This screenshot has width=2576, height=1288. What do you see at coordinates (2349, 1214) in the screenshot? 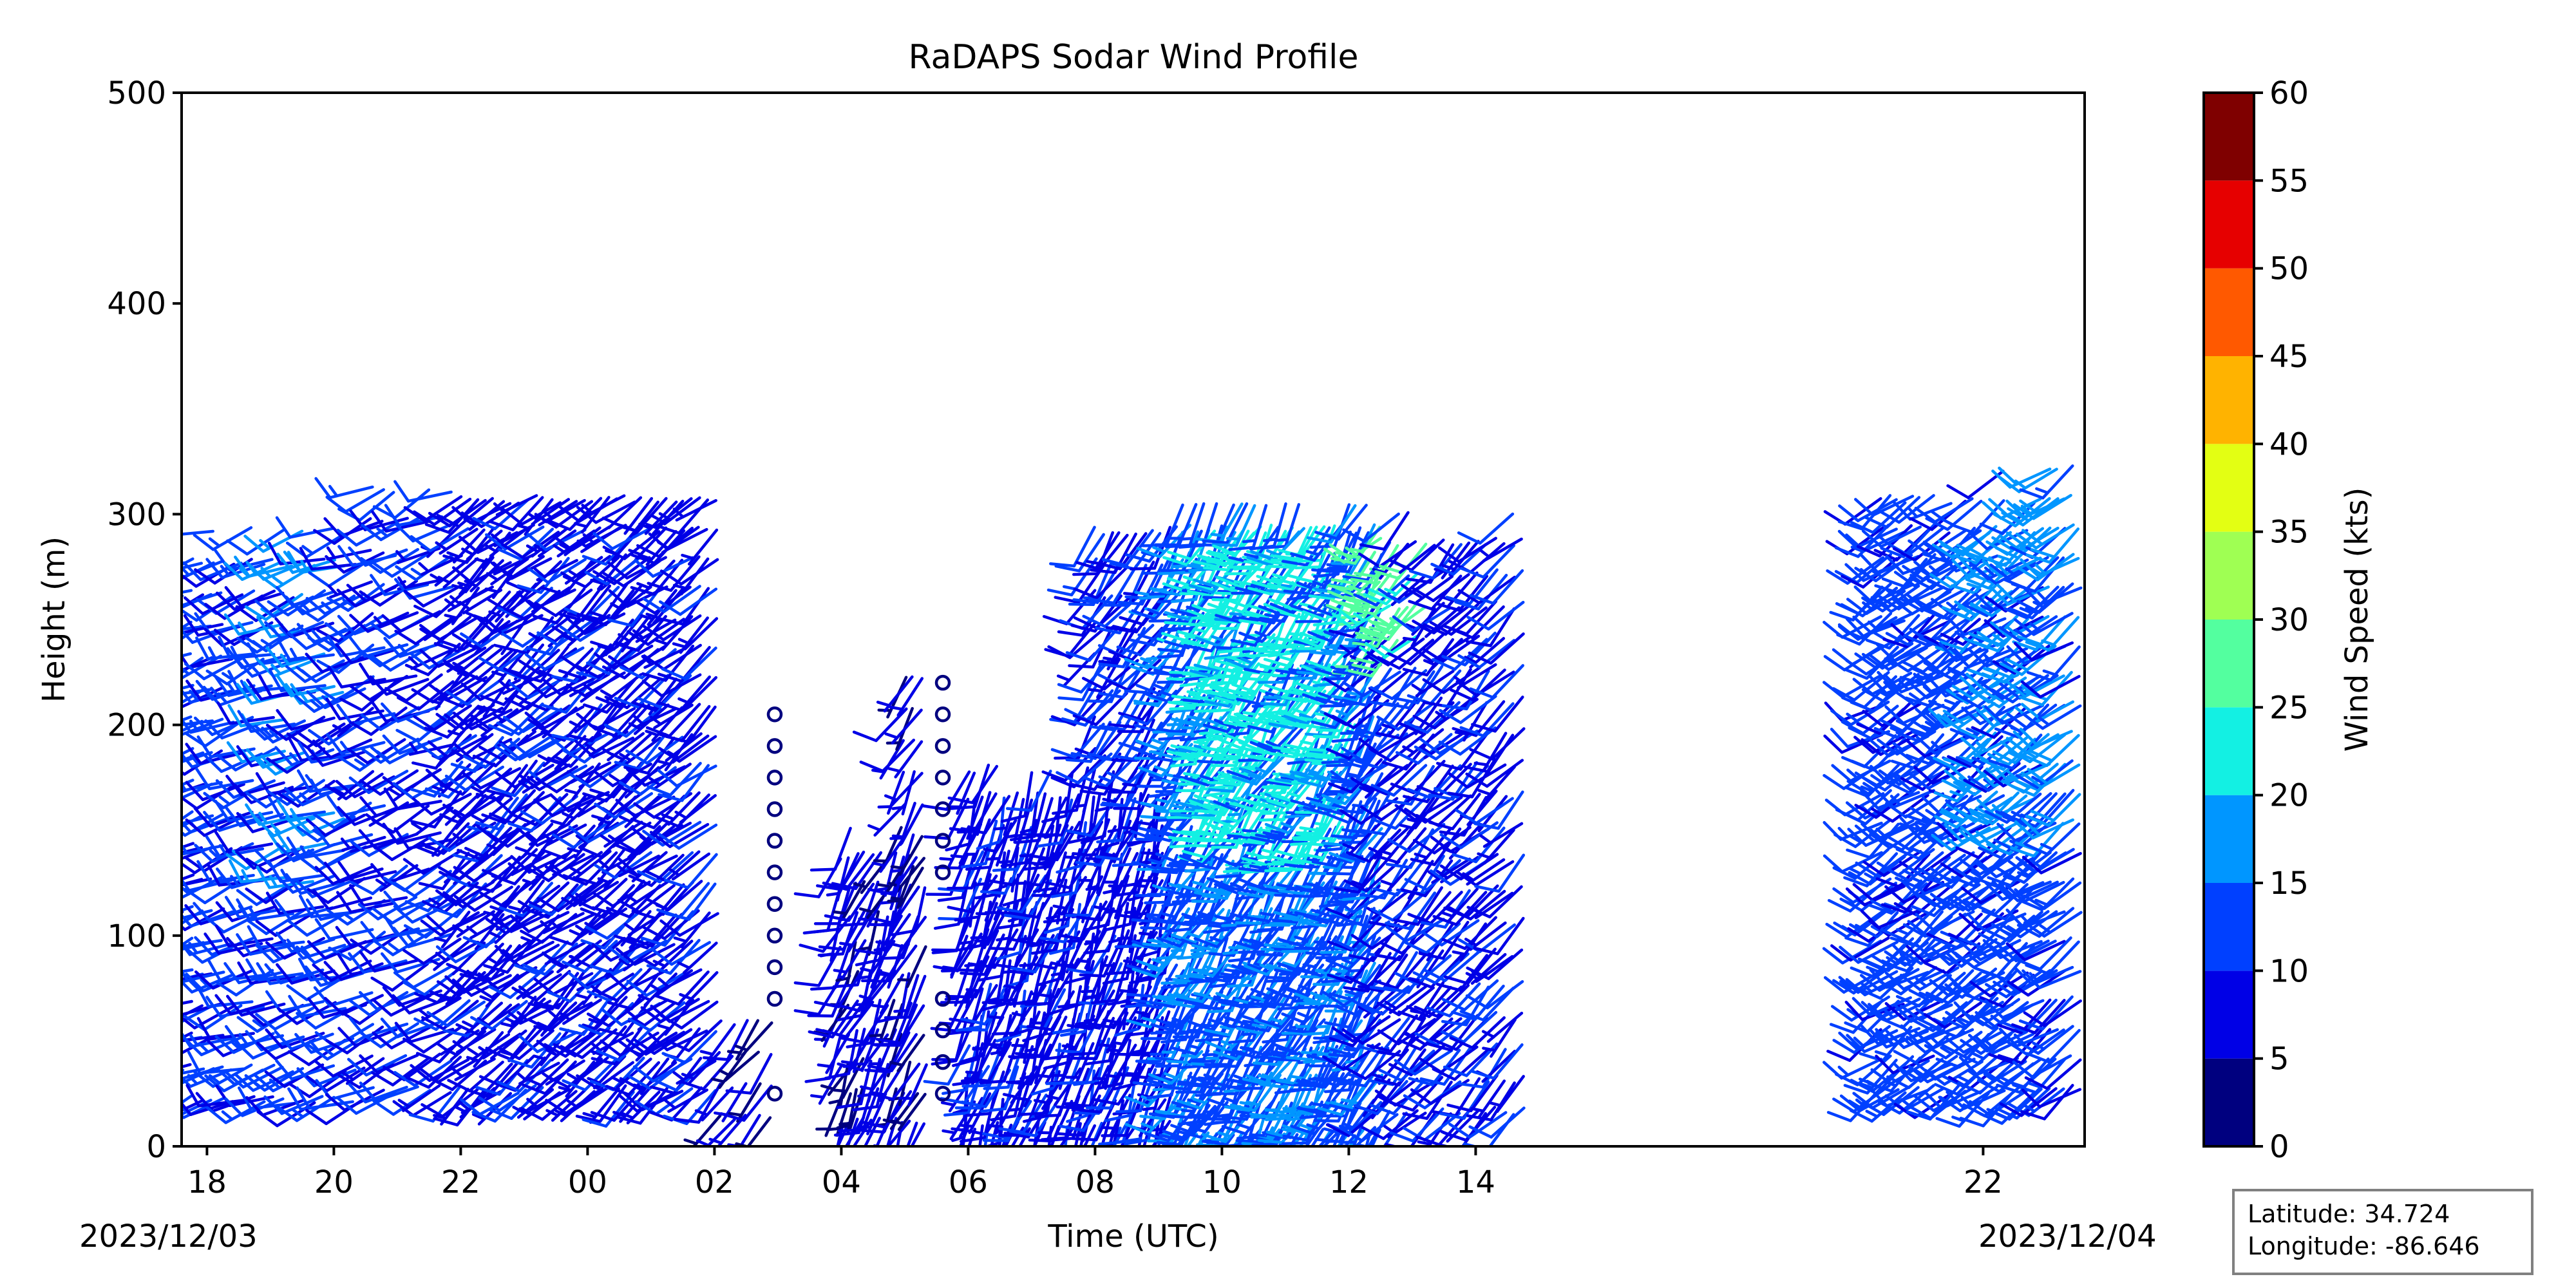
I see `latitude-label: Latitude: 34.724` at bounding box center [2349, 1214].